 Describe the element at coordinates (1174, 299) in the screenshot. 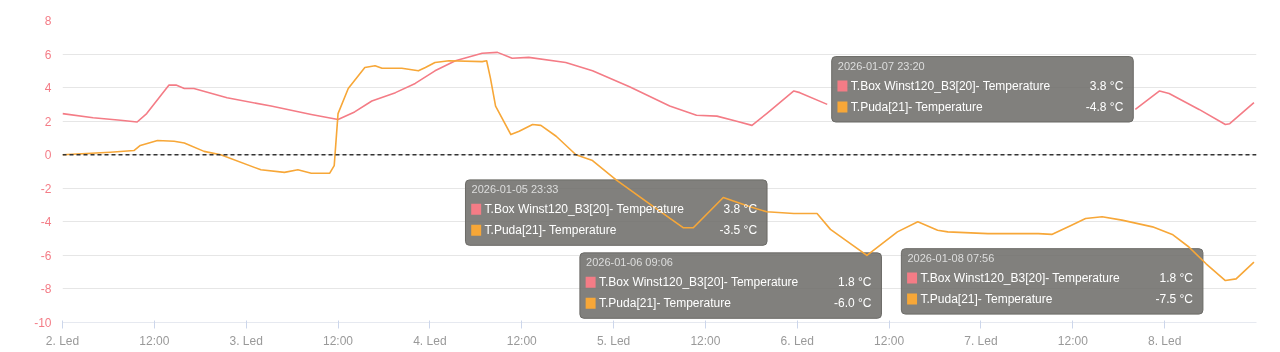

I see `annotation: -7.5 °C` at that location.